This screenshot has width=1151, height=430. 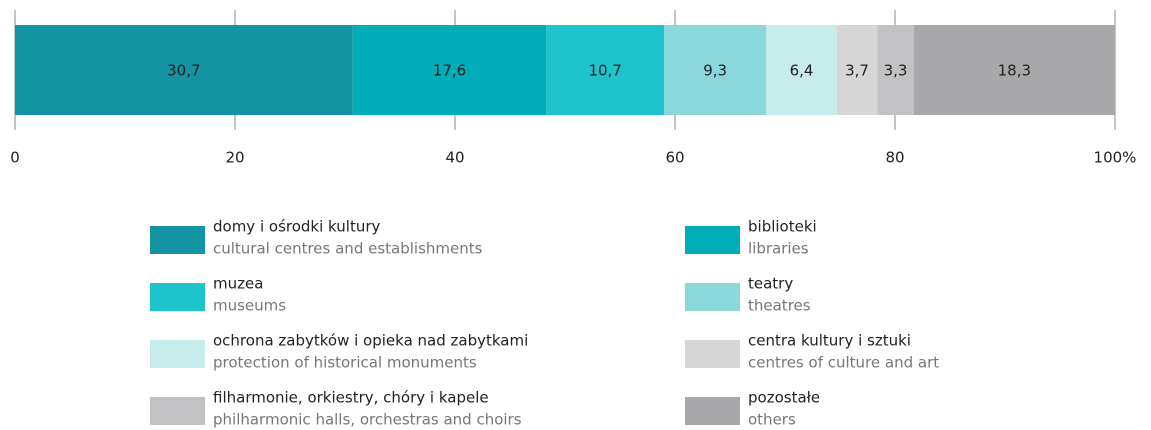 I want to click on data-label: 3,3, so click(x=896, y=71).